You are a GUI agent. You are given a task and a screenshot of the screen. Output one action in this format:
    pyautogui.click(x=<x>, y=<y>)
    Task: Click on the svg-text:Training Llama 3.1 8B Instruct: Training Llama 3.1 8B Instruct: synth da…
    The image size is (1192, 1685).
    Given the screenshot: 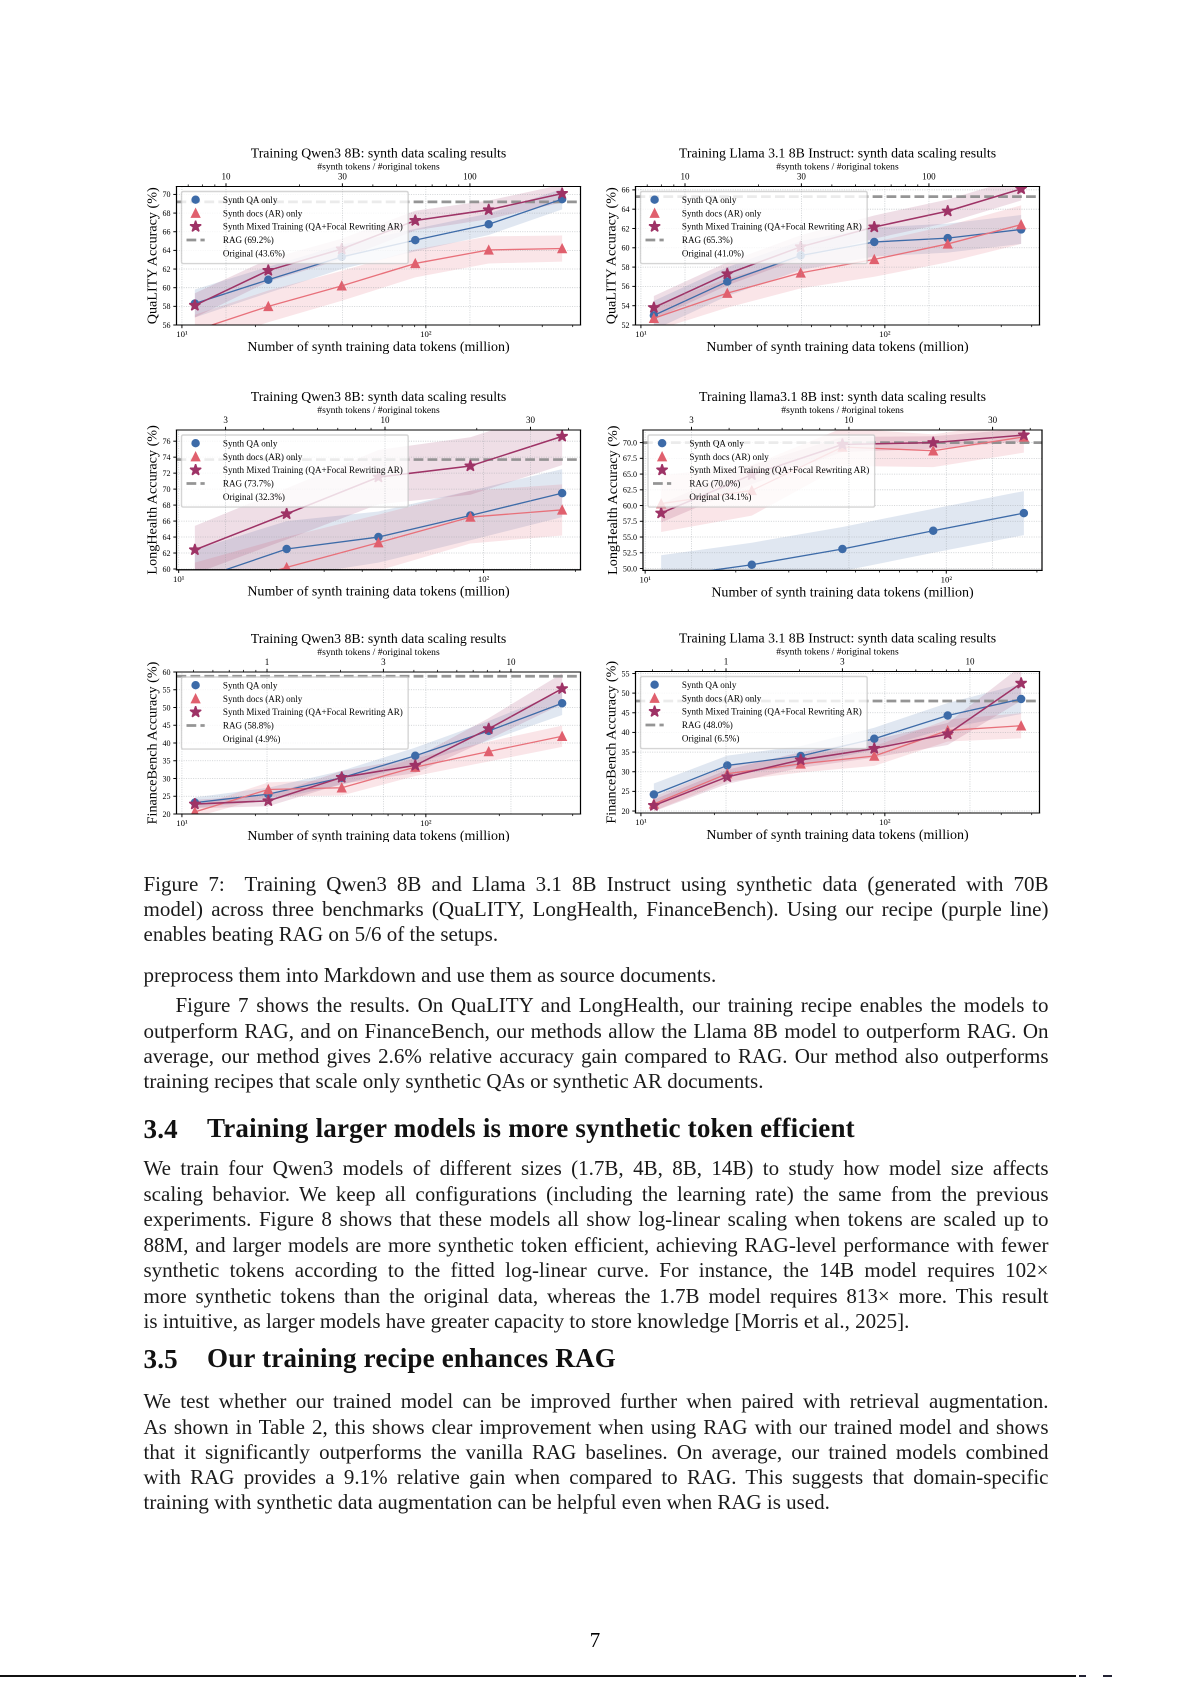 What is the action you would take?
    pyautogui.click(x=837, y=153)
    